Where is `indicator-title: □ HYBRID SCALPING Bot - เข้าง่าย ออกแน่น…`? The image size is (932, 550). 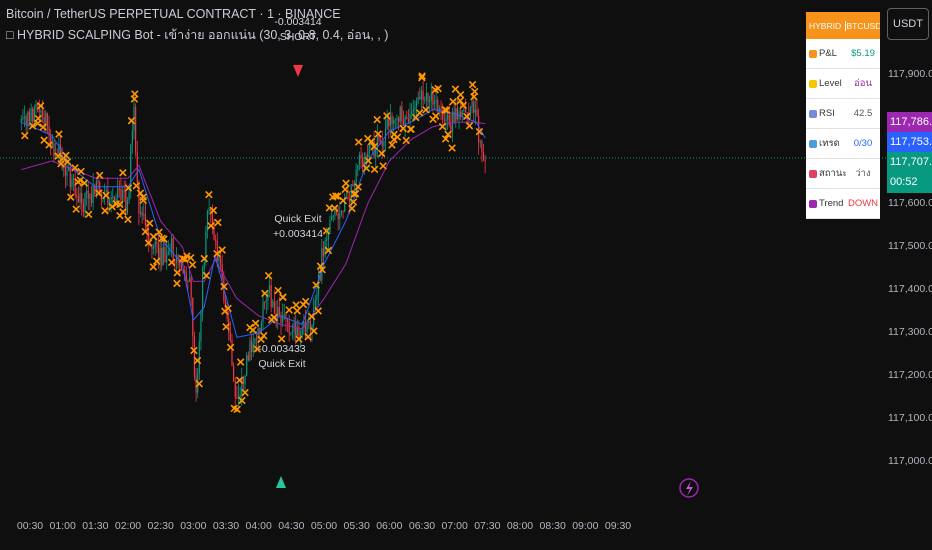
indicator-title: □ HYBRID SCALPING Bot - เข้าง่าย ออกแน่น… is located at coordinates (197, 35).